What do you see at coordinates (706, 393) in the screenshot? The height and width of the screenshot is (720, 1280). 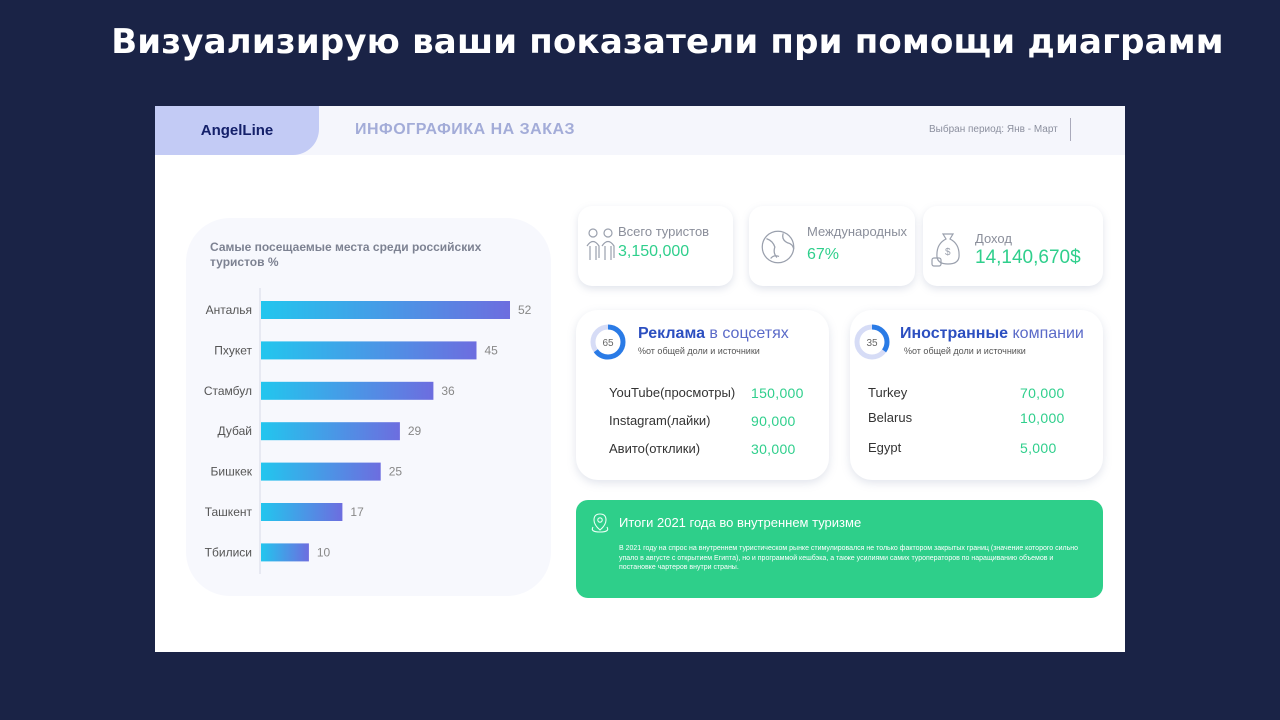 I see `list-item: YouTube(просмотры) 150,000` at bounding box center [706, 393].